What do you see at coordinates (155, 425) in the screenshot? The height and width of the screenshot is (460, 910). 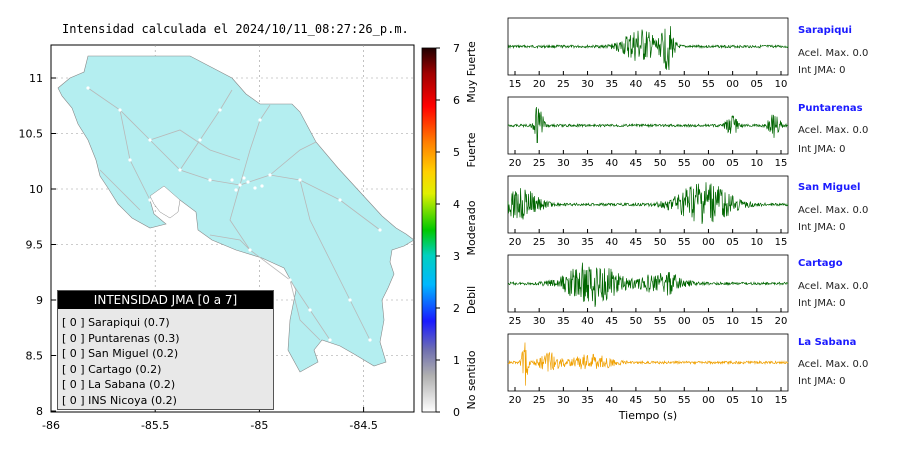 I see `x-tick-label: -85.5` at bounding box center [155, 425].